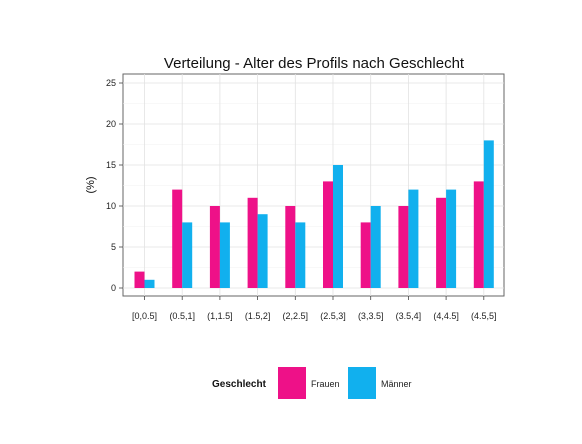  What do you see at coordinates (325, 384) in the screenshot?
I see `legend-label-frauen: Frauen` at bounding box center [325, 384].